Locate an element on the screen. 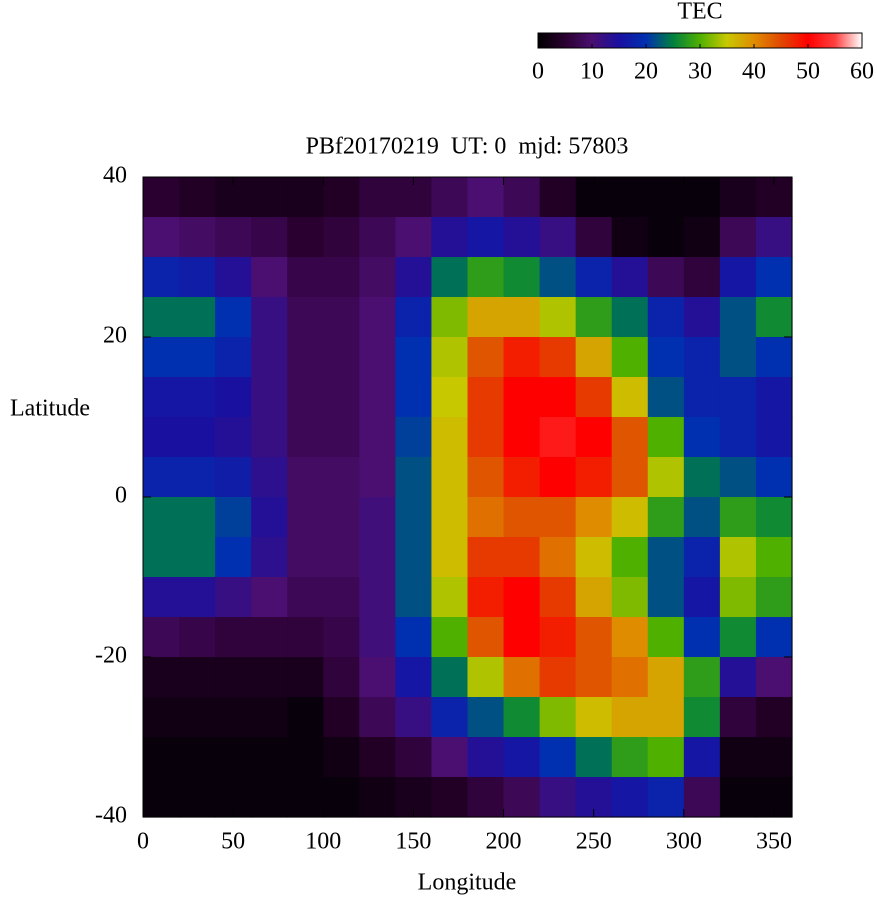 The width and height of the screenshot is (877, 900). colorbar-tick-label: 0 is located at coordinates (538, 72).